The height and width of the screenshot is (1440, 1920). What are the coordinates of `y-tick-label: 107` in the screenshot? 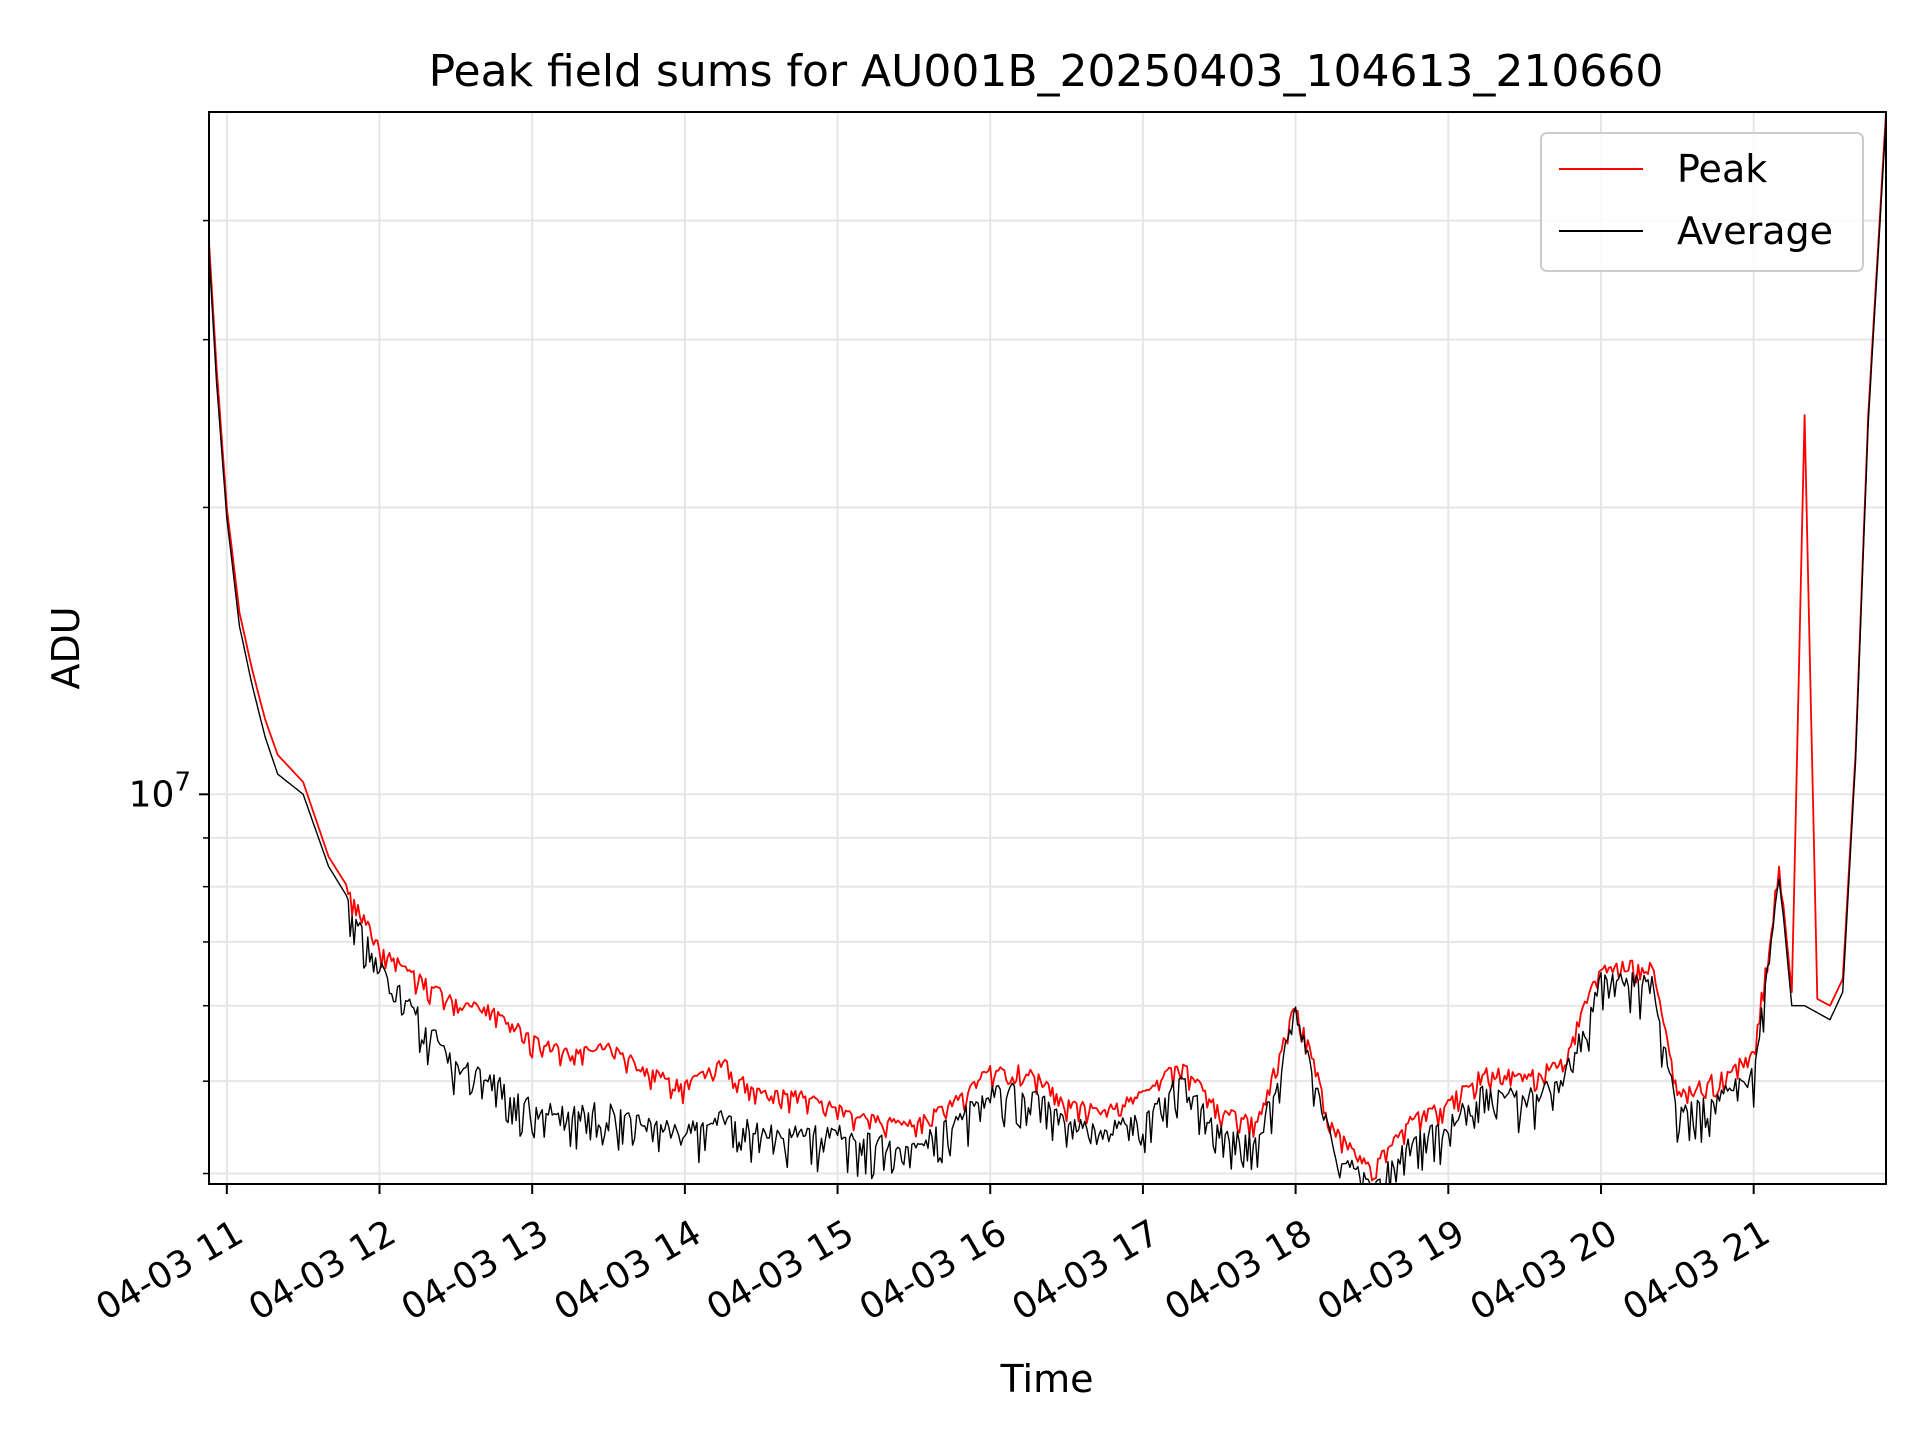 It's located at (160, 791).